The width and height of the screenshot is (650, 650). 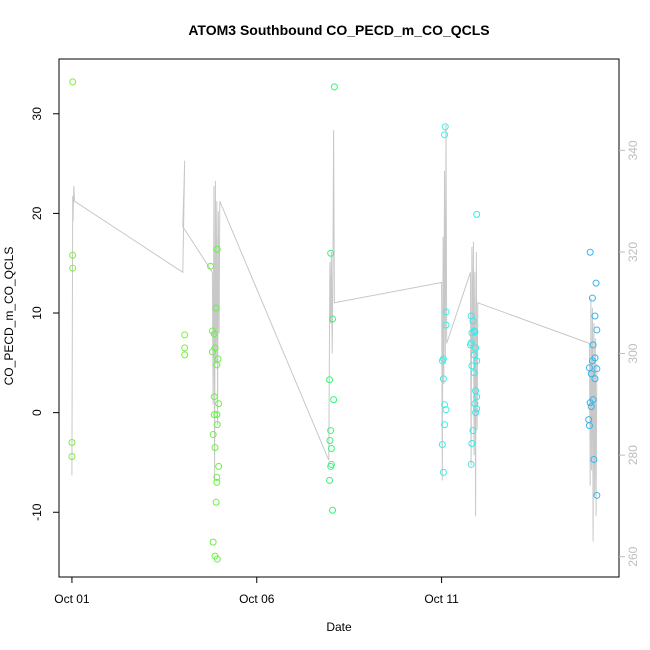 What do you see at coordinates (633, 150) in the screenshot?
I see `y-right-tick-label: 340` at bounding box center [633, 150].